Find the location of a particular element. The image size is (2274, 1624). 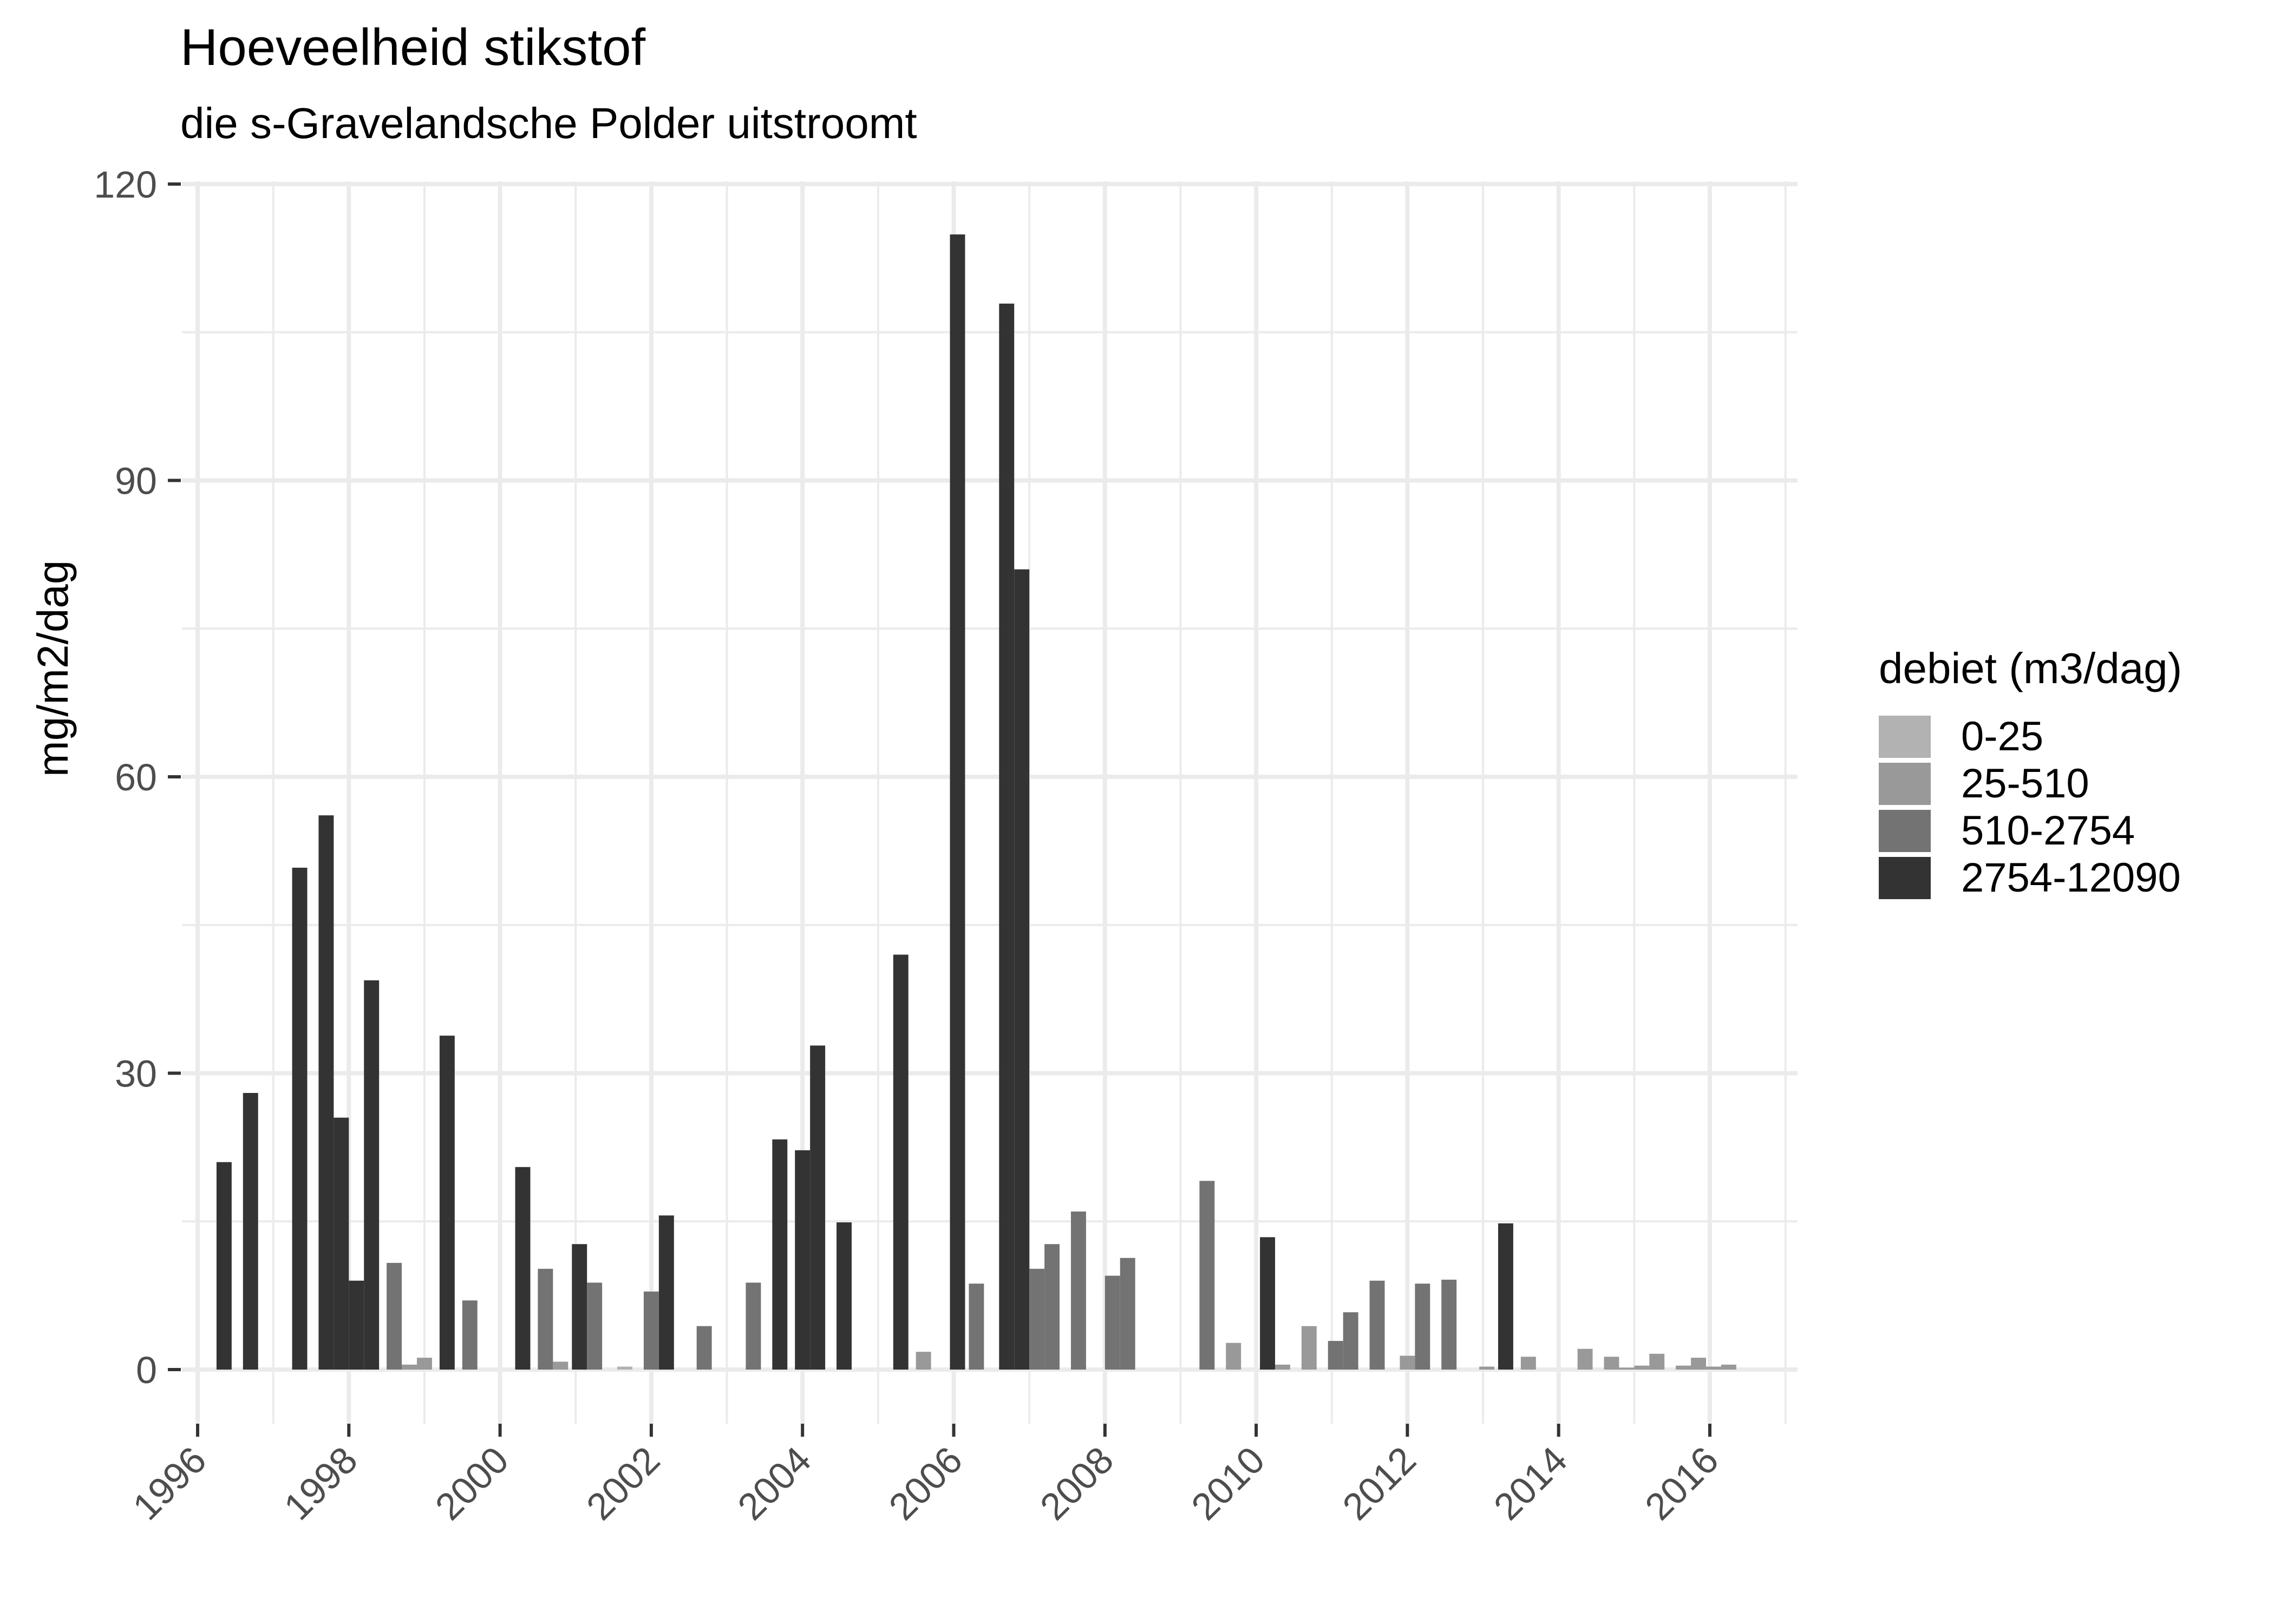

x-tick-label: 2002 is located at coordinates (623, 1483).